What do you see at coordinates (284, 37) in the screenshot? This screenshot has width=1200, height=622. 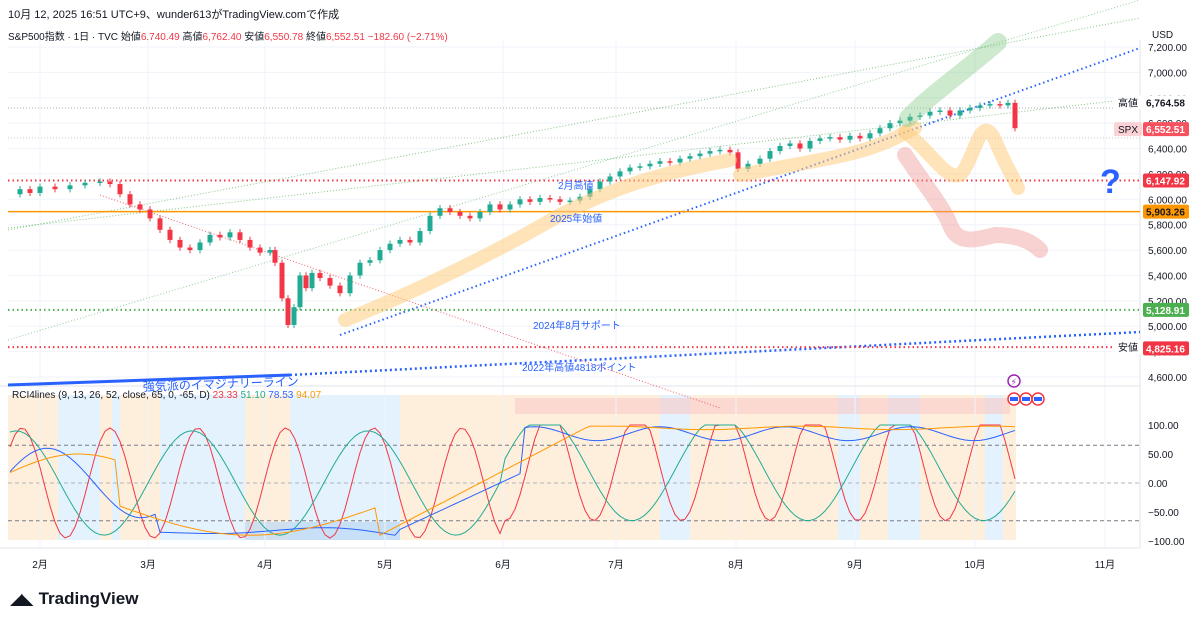 I see `low-value: 6,550.78` at bounding box center [284, 37].